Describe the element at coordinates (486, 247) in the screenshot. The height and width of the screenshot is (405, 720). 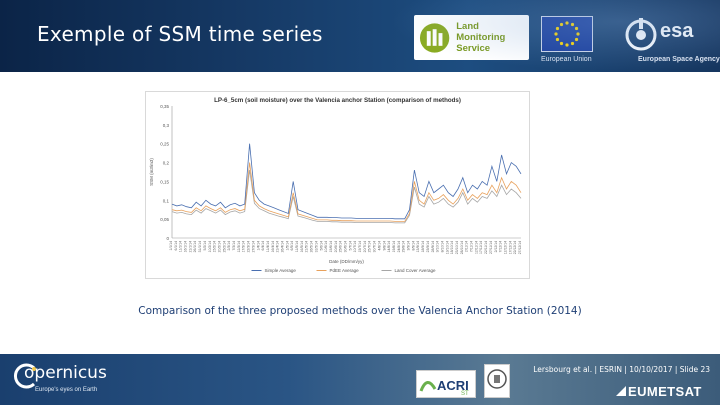
I see `x-tick-label: 22/11/14` at that location.